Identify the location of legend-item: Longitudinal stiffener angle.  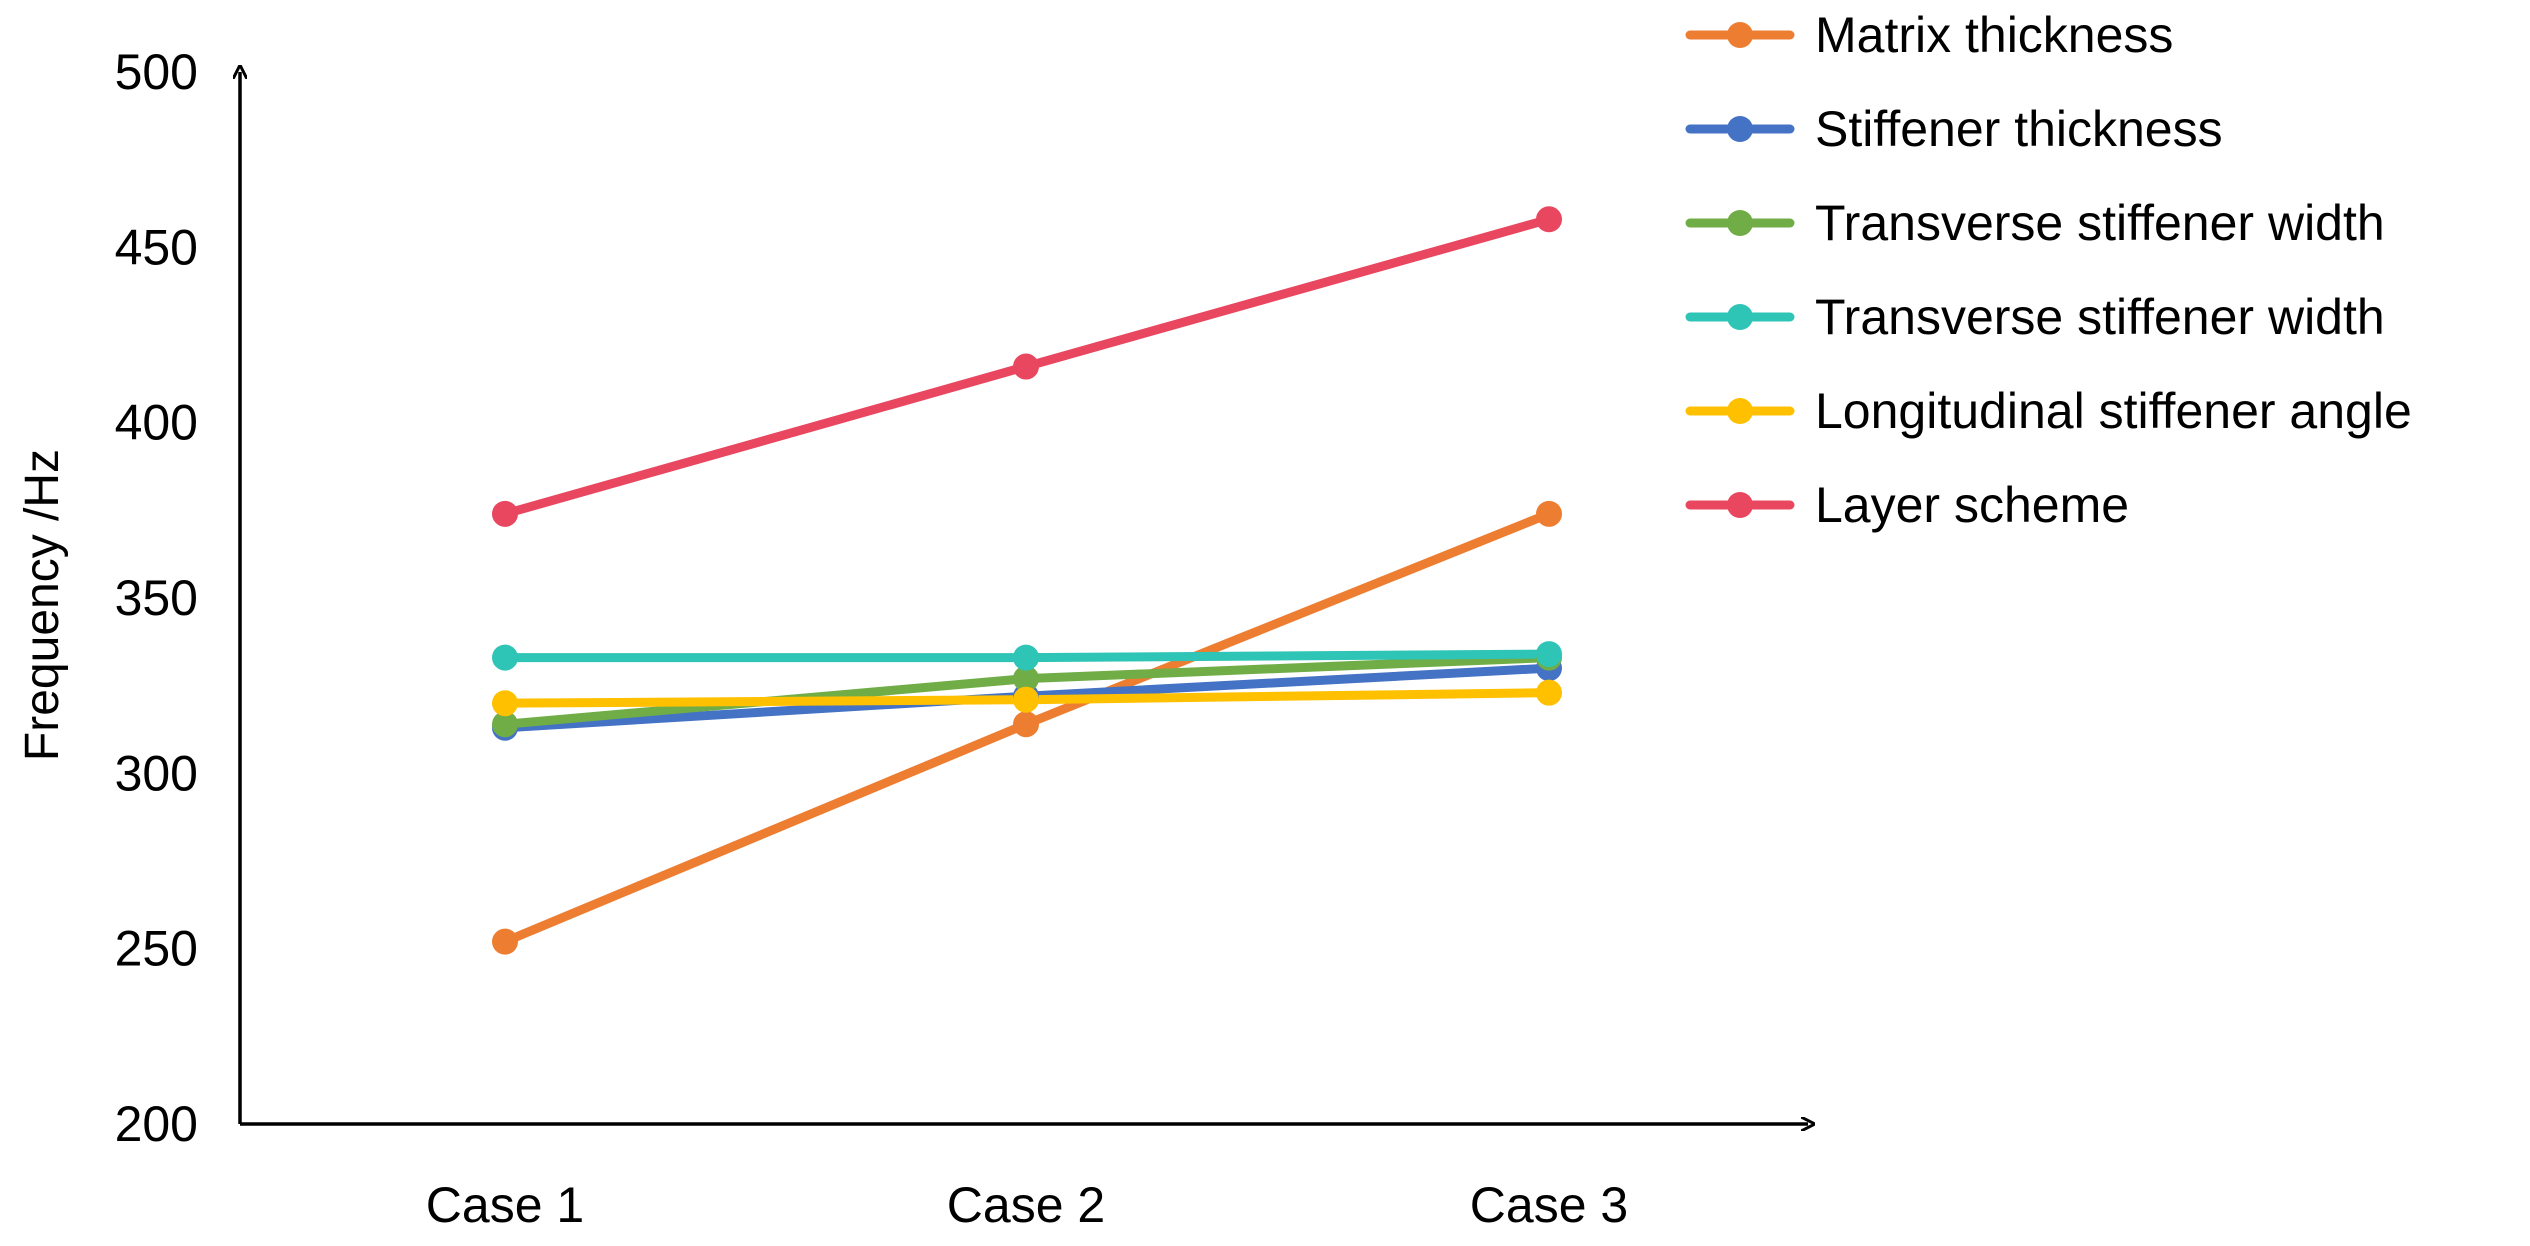
(2048, 411).